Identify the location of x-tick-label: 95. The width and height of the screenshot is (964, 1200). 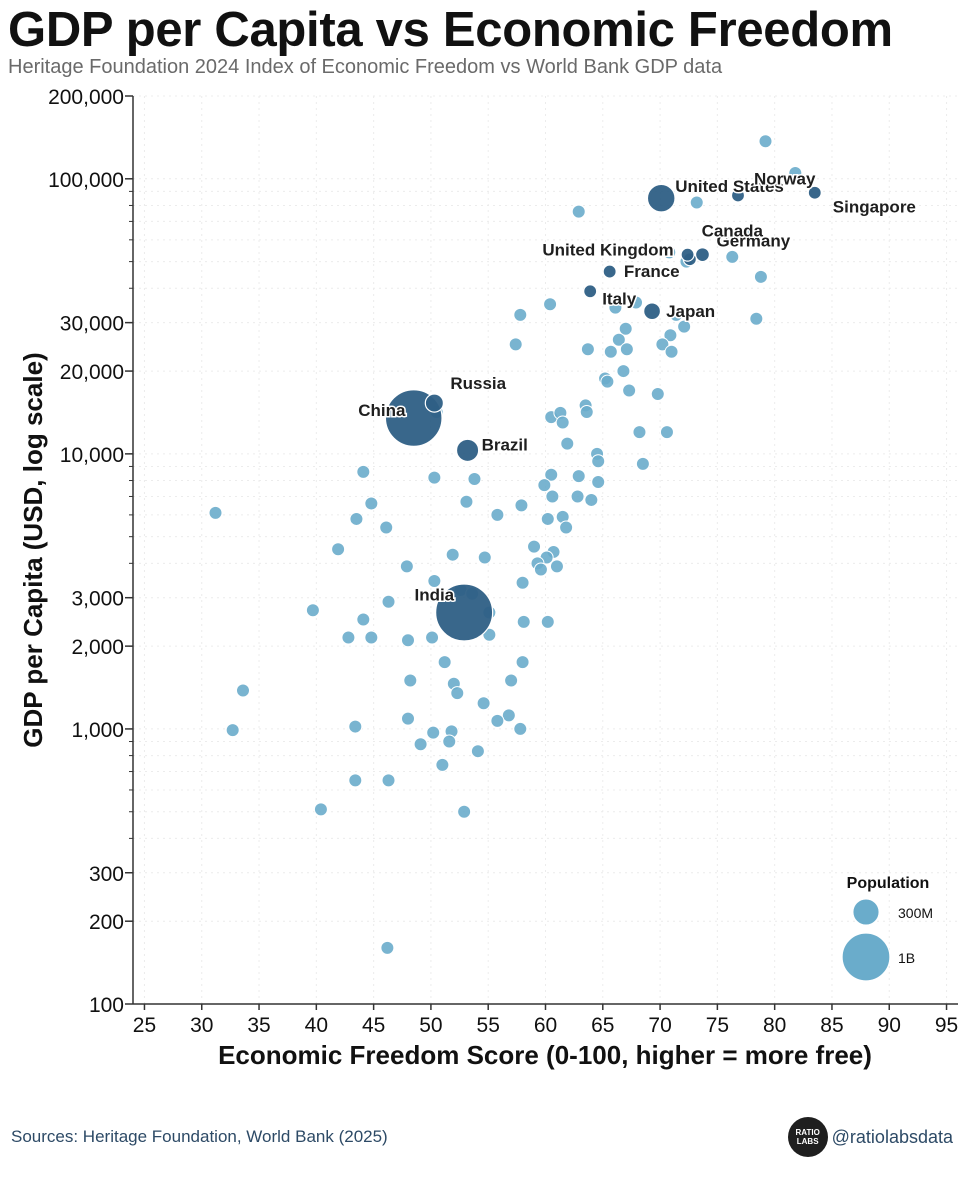
(946, 1025).